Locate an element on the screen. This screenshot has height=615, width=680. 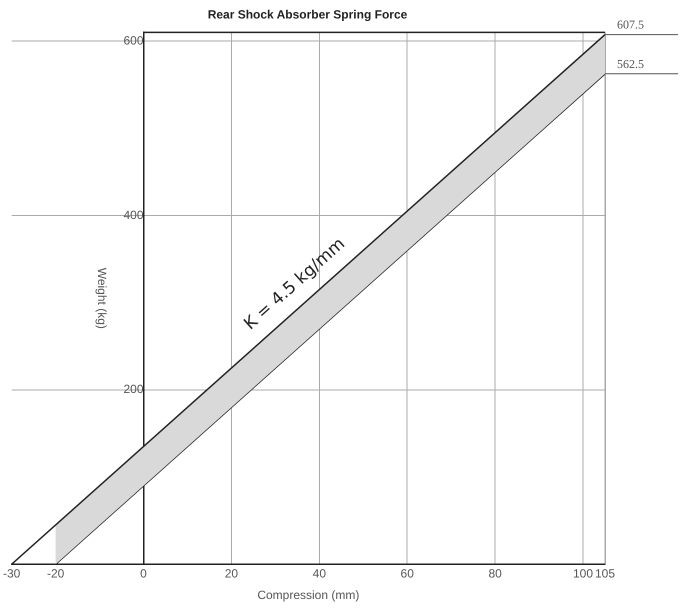
data-label: 607.5 is located at coordinates (630, 25).